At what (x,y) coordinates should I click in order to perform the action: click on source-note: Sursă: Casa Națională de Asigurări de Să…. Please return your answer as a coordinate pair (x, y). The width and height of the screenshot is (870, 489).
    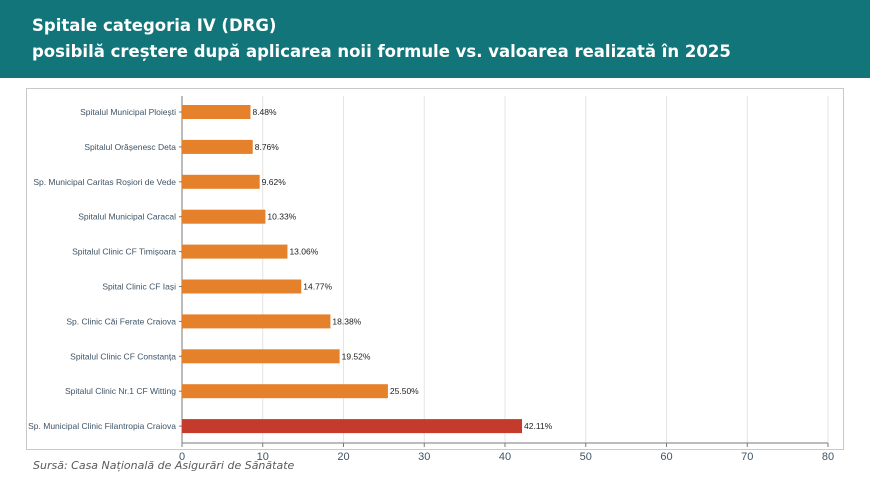
    Looking at the image, I should click on (164, 465).